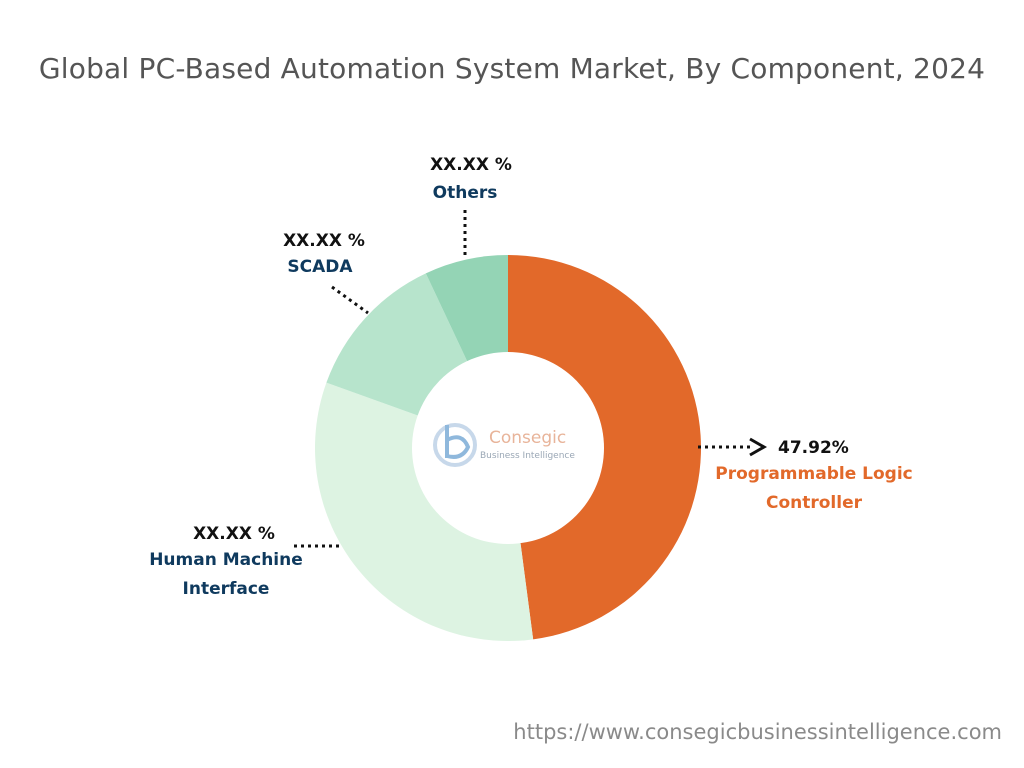 This screenshot has width=1024, height=768. What do you see at coordinates (465, 193) in the screenshot?
I see `category-label-others: Others` at bounding box center [465, 193].